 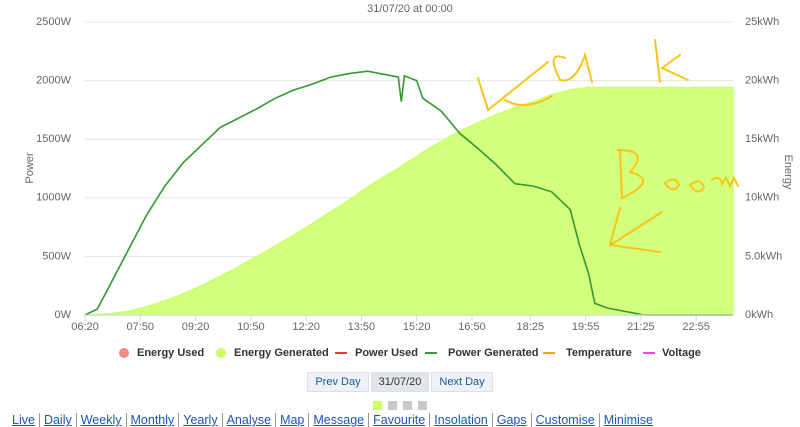 What do you see at coordinates (338, 420) in the screenshot?
I see `nav-link: Message` at bounding box center [338, 420].